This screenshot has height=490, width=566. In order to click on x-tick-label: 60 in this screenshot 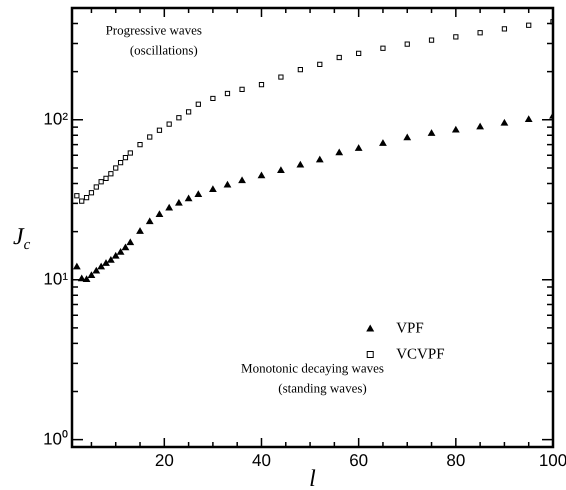, I will do `click(358, 460)`.